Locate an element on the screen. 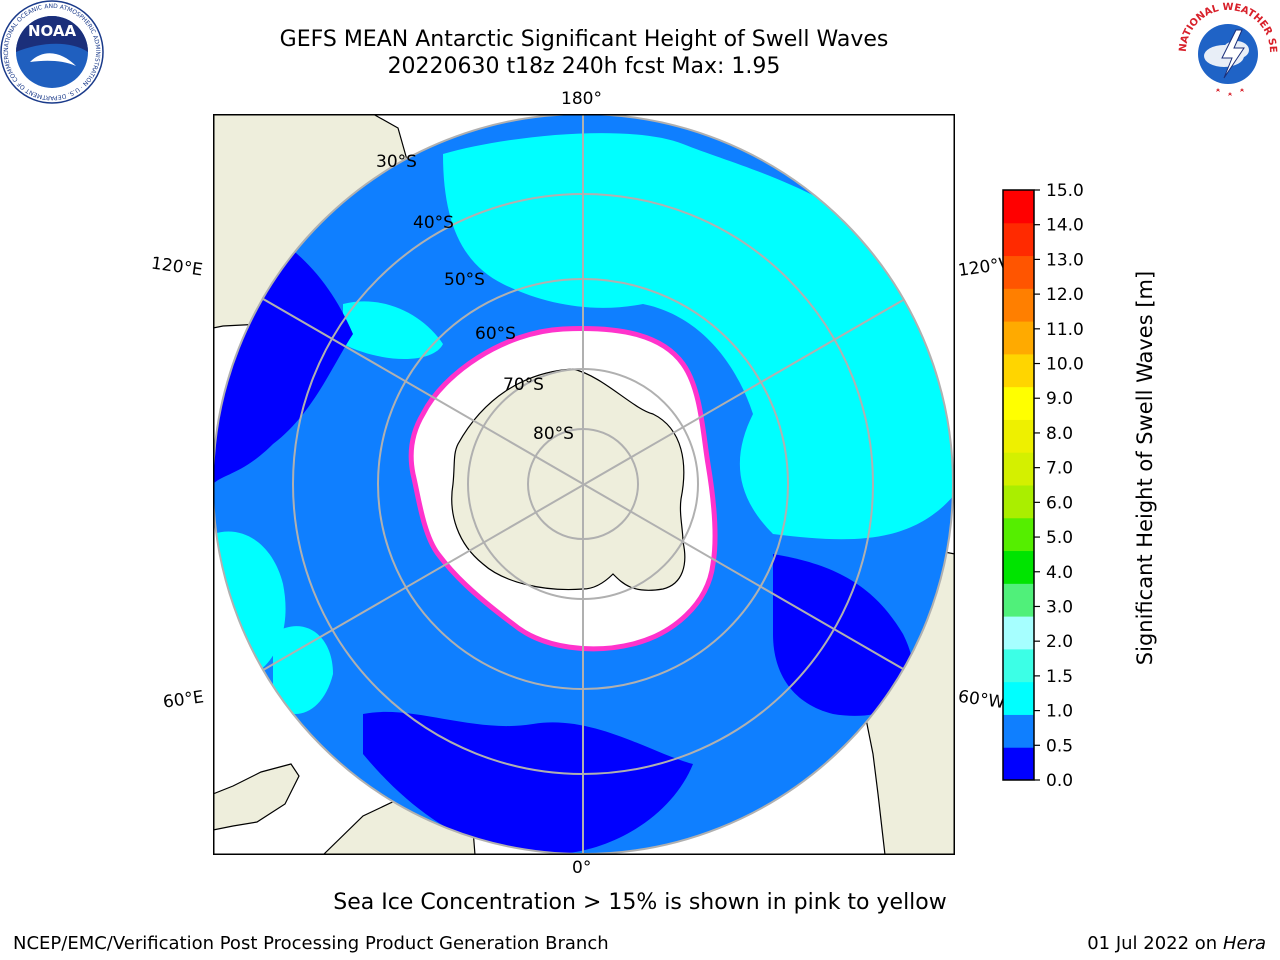 This screenshot has height=960, width=1280. lat-label-30s: 30°S is located at coordinates (396, 162).